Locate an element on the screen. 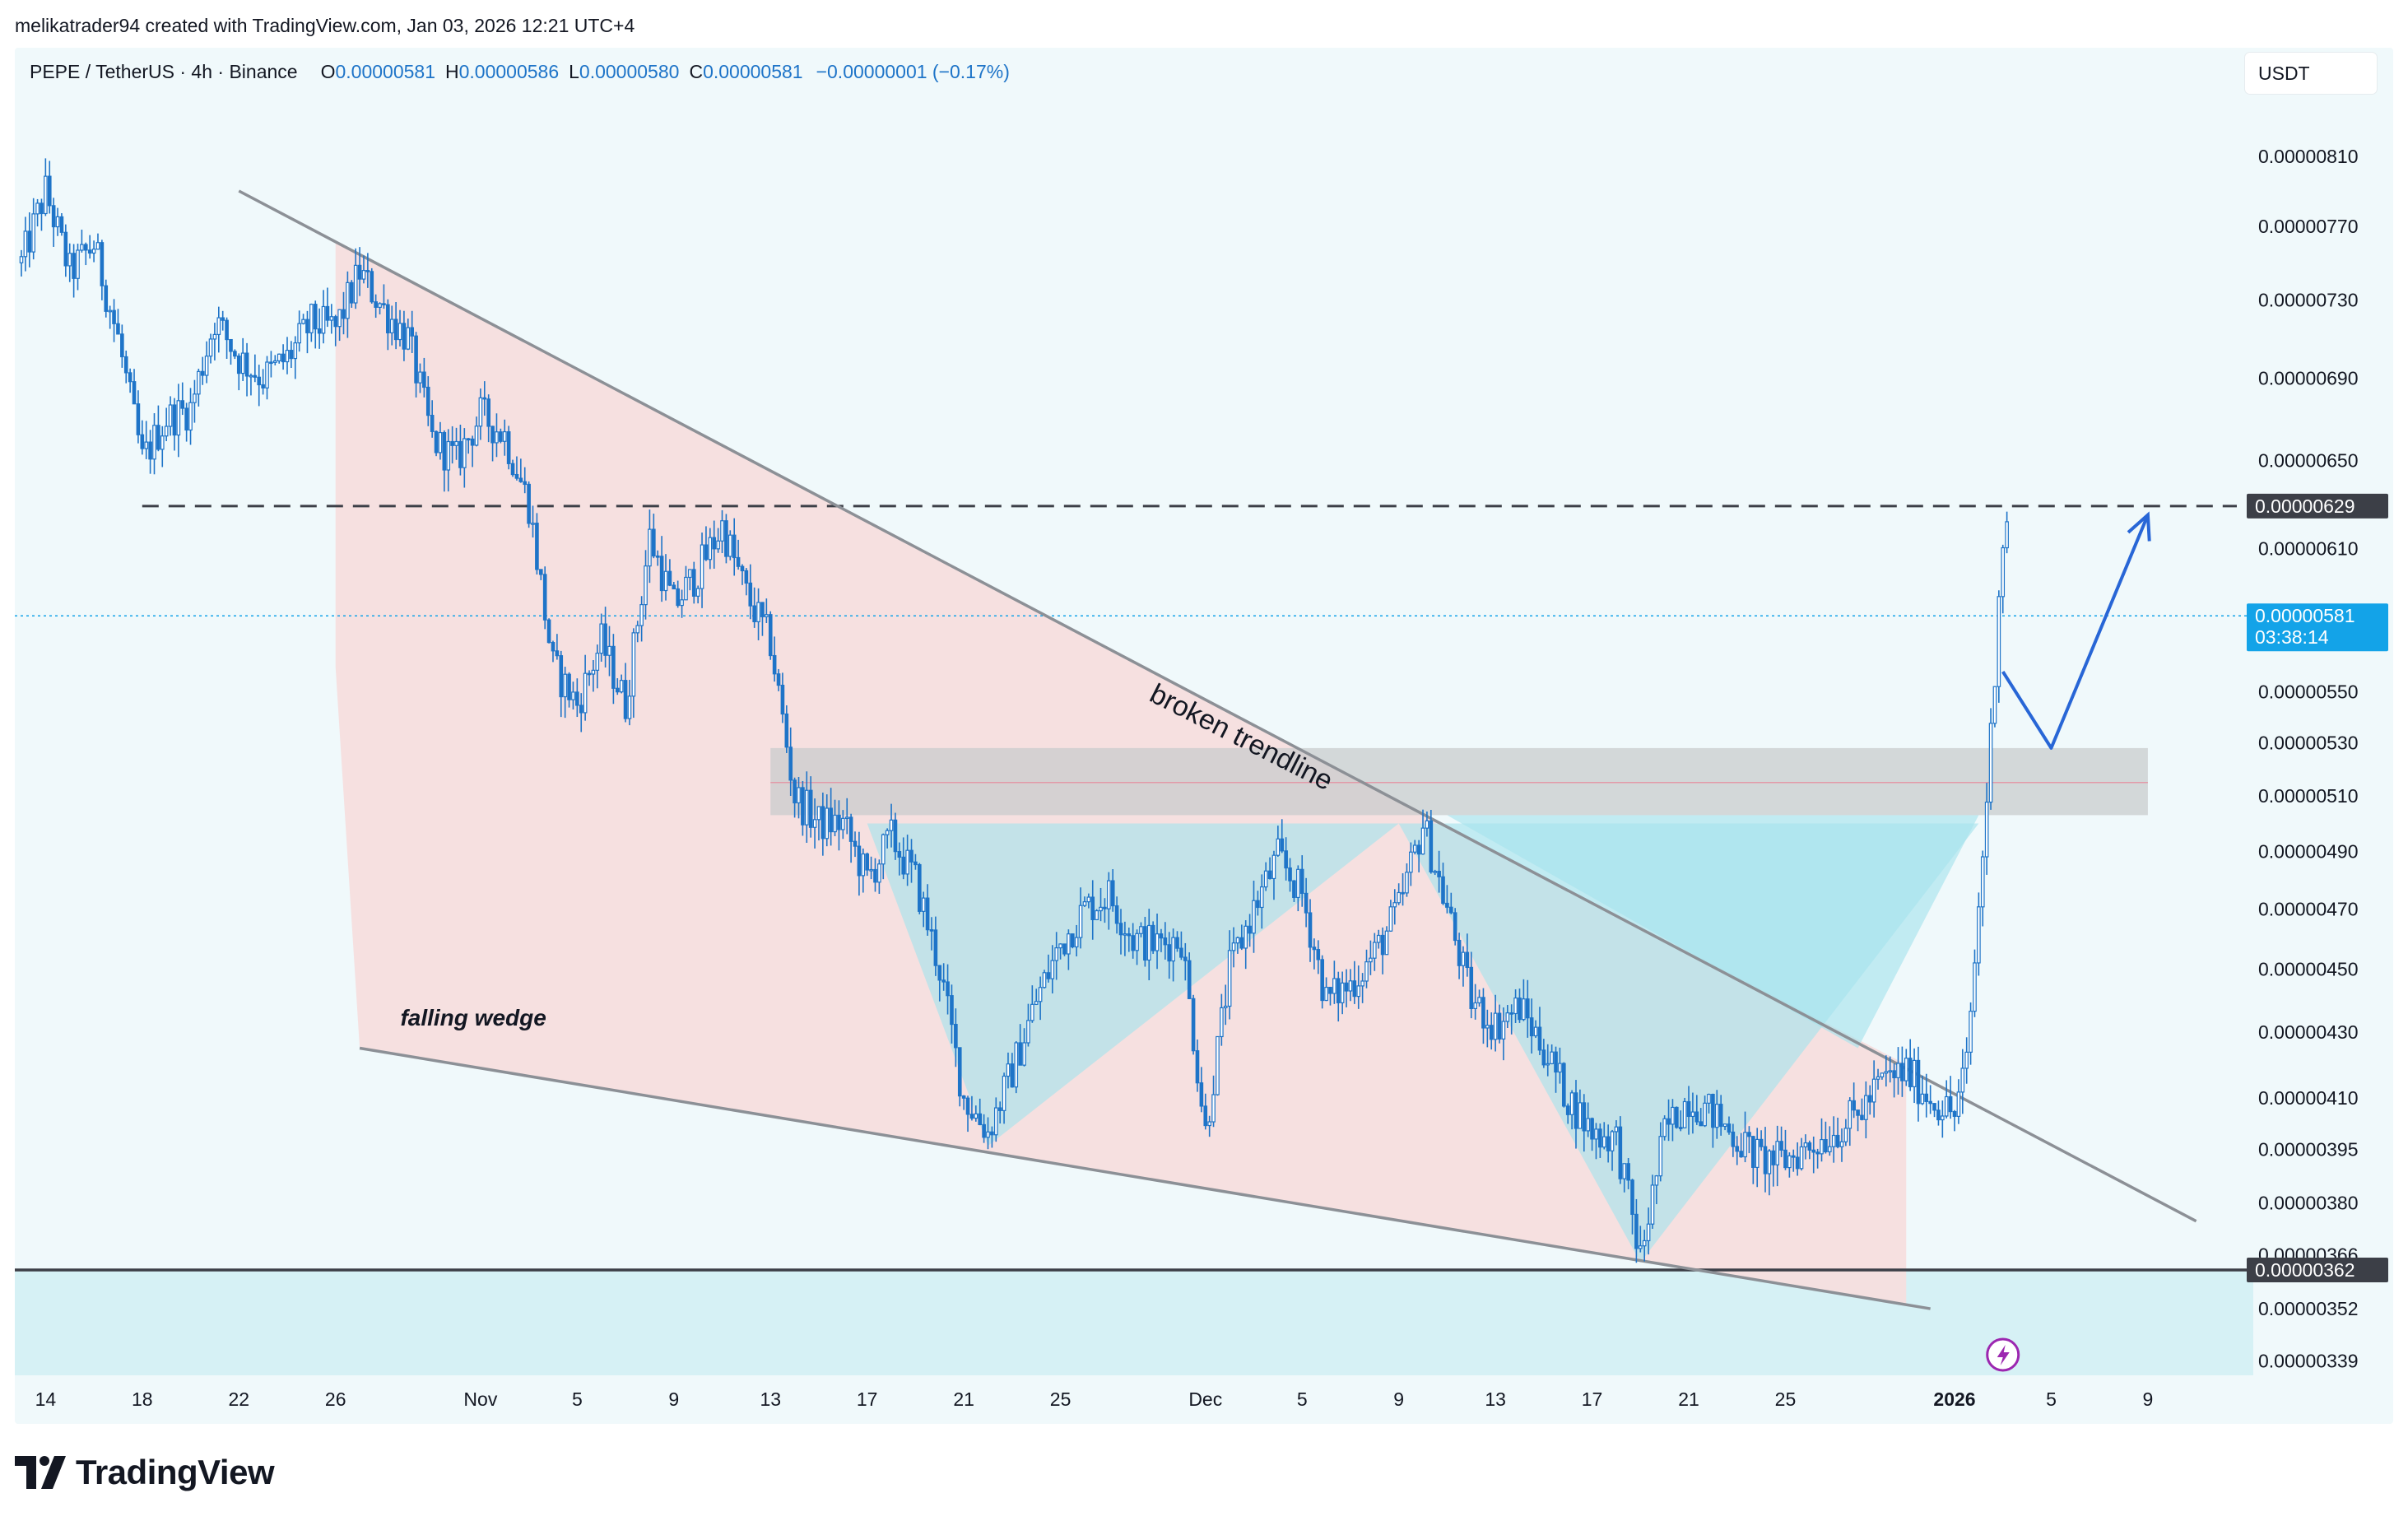  last-price-tag-bg is located at coordinates (2317, 627).